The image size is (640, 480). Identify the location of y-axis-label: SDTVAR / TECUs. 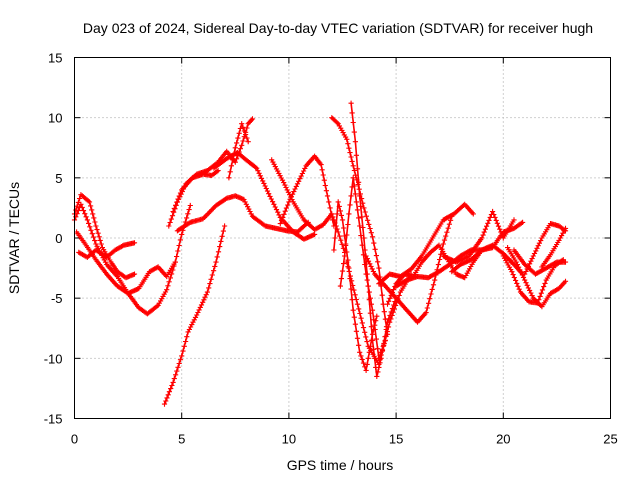
(14, 238).